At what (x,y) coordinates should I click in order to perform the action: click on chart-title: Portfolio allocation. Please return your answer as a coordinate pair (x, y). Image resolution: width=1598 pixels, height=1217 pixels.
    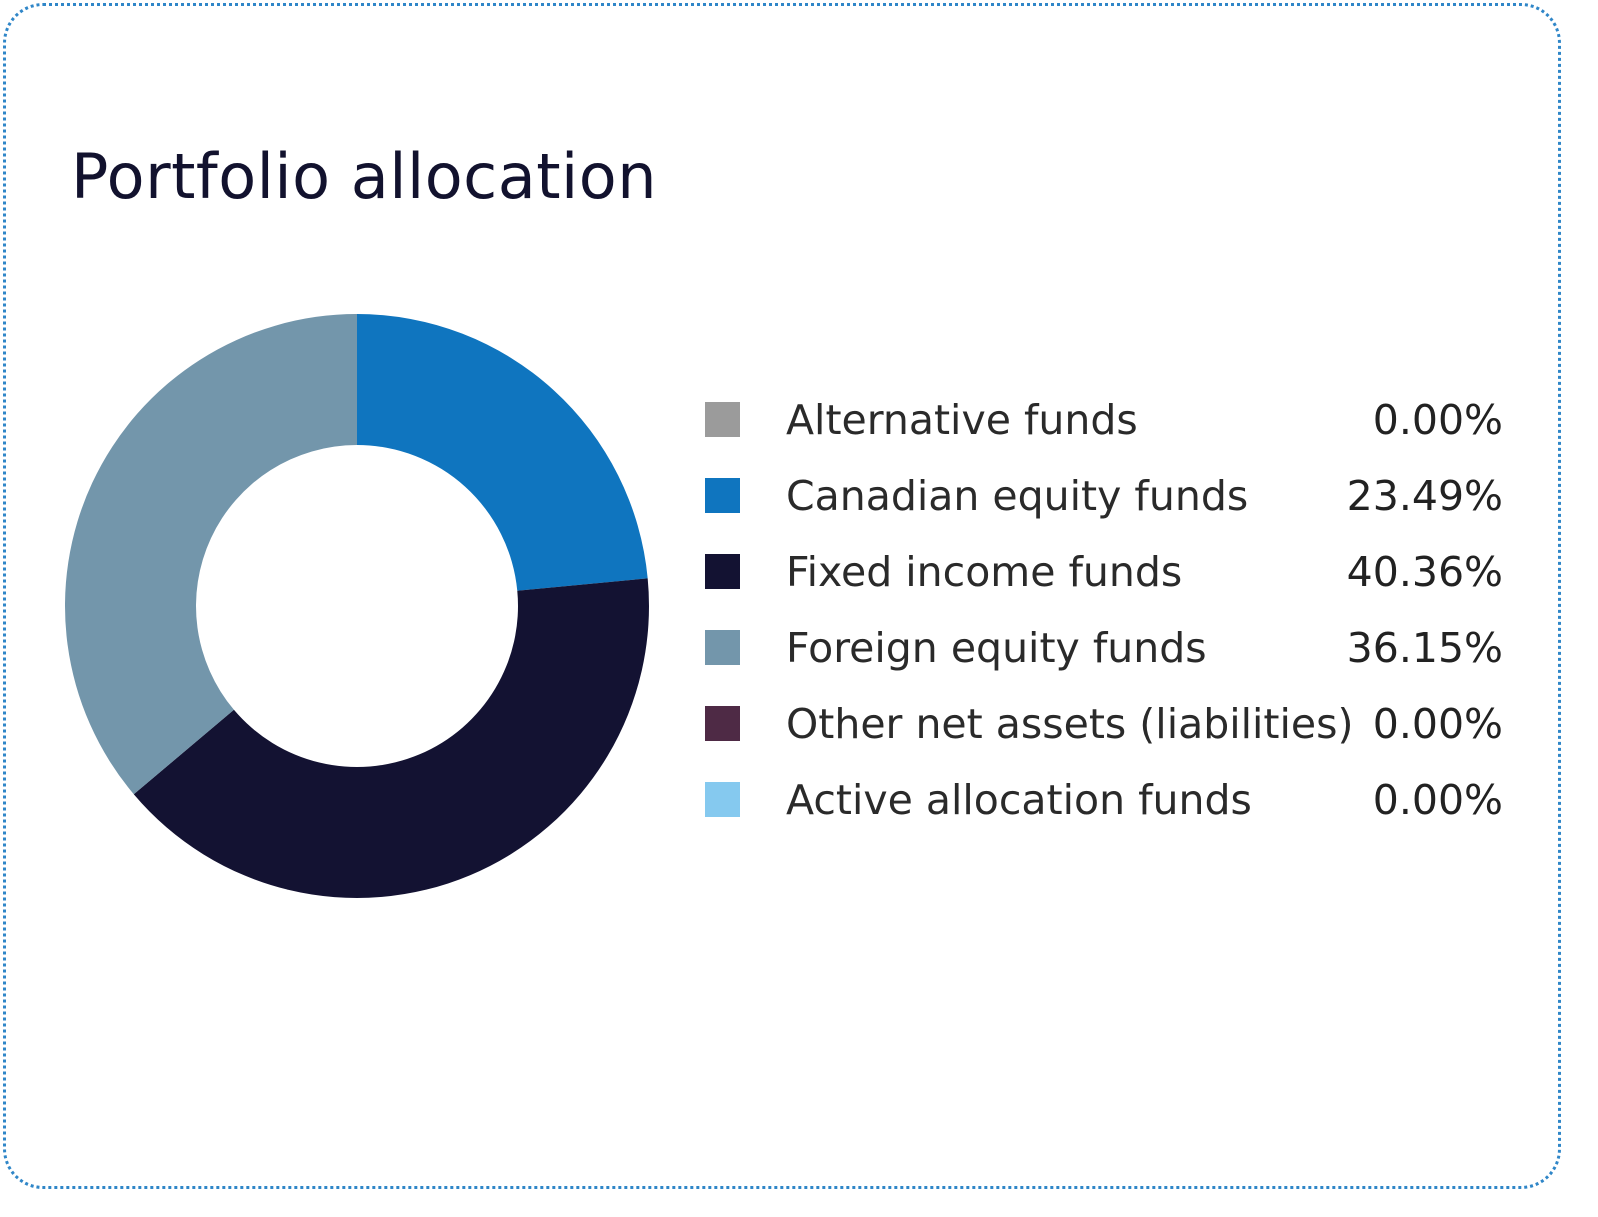
    Looking at the image, I should click on (364, 176).